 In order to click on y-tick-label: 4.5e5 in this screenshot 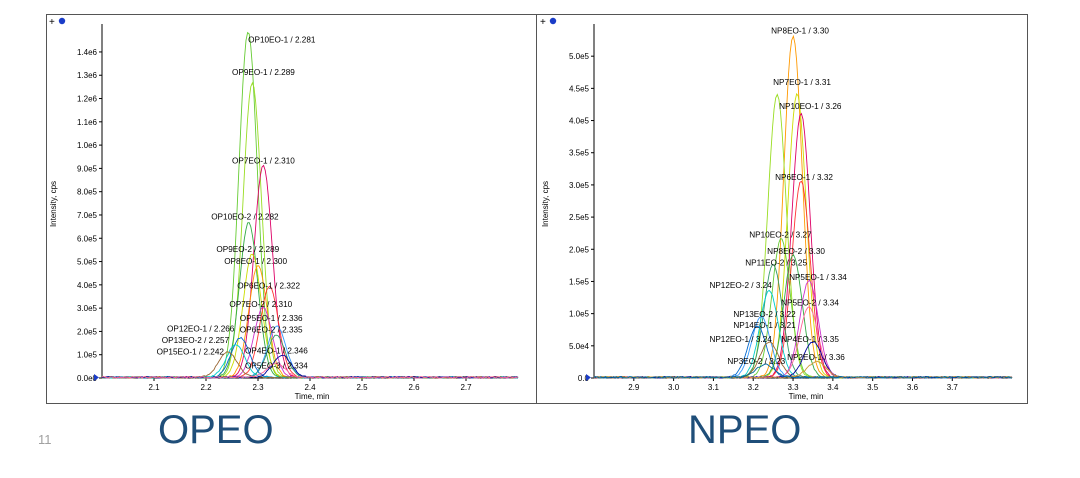, I will do `click(579, 88)`.